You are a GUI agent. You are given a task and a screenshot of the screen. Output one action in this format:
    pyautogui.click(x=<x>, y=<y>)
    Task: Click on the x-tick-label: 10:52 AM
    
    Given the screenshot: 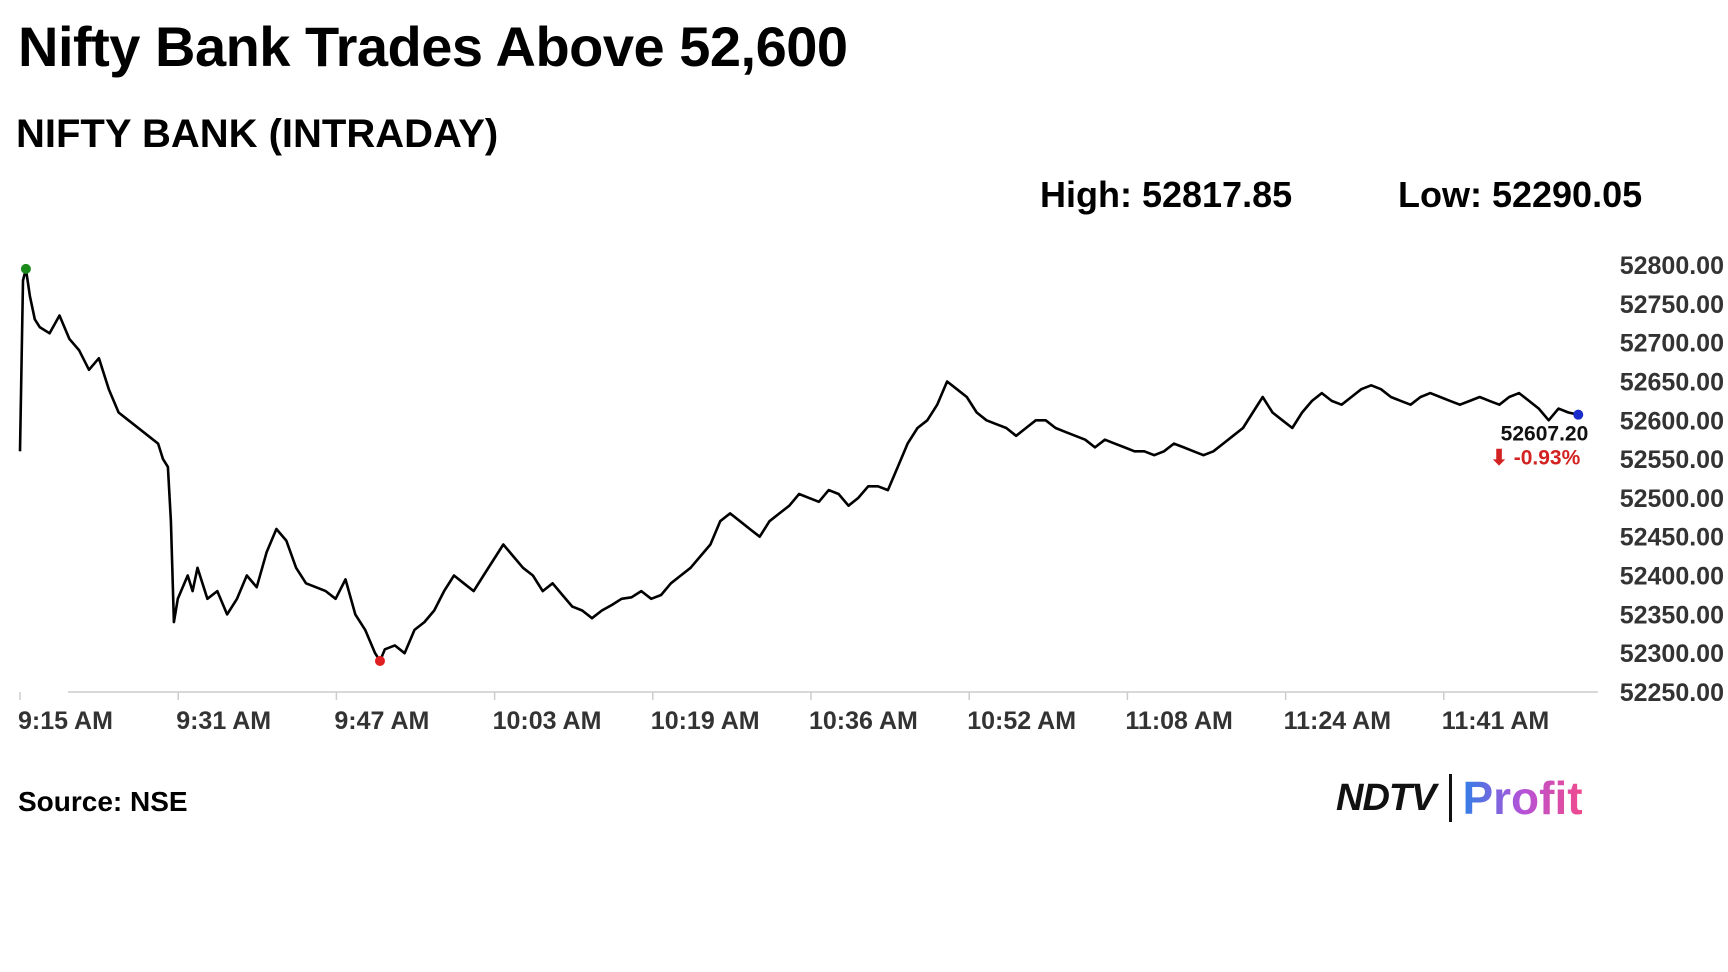 What is the action you would take?
    pyautogui.click(x=1021, y=721)
    